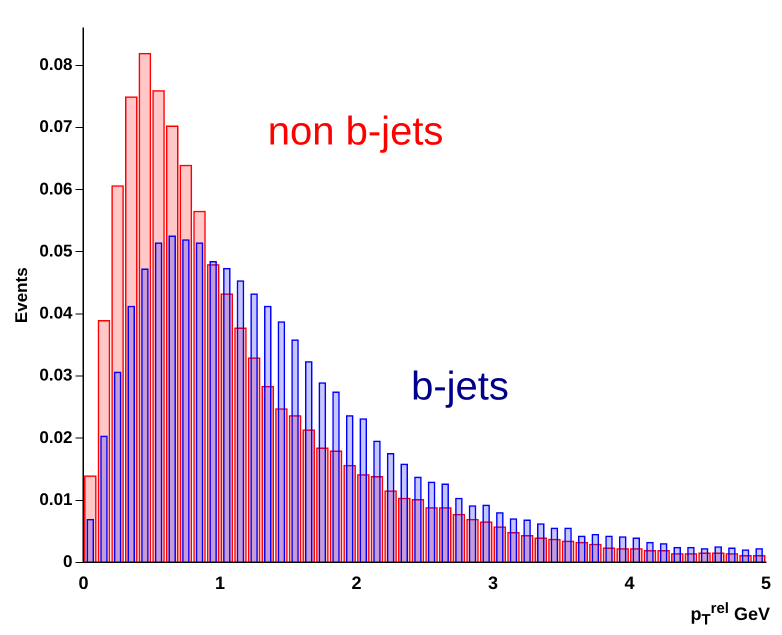  What do you see at coordinates (21, 295) in the screenshot?
I see `y-axis-title: Events` at bounding box center [21, 295].